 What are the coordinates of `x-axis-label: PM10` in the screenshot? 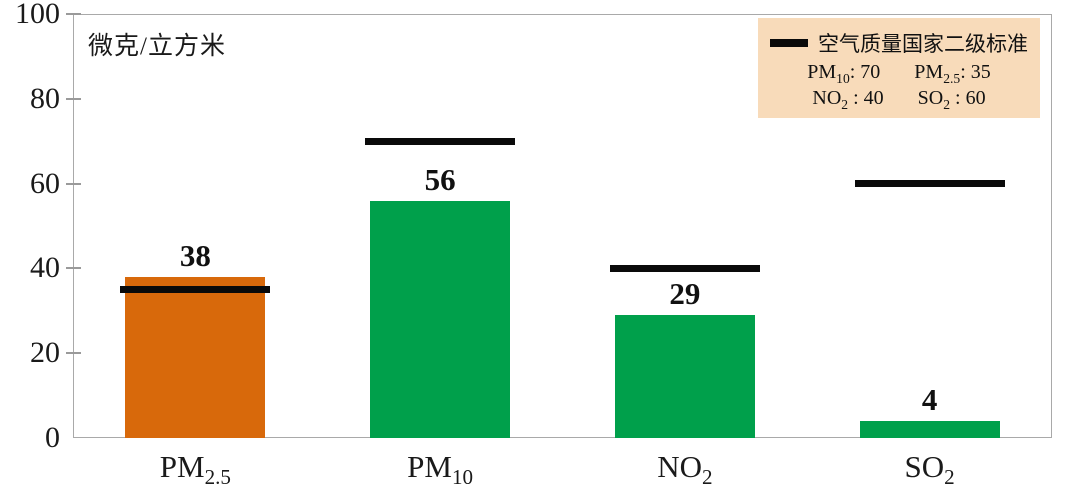 It's located at (440, 467).